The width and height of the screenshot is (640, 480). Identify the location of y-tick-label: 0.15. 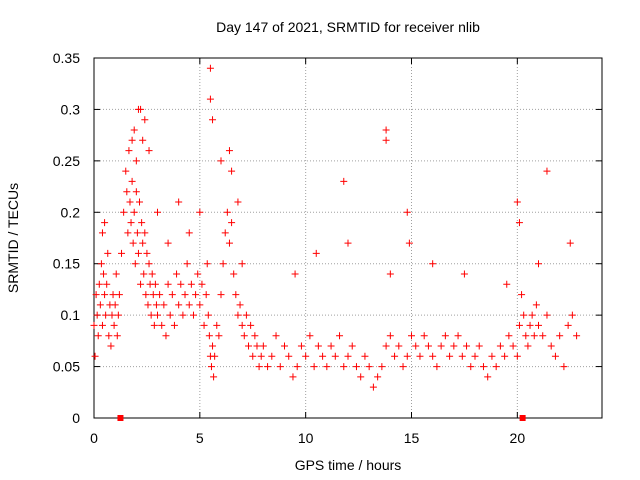
(66, 264).